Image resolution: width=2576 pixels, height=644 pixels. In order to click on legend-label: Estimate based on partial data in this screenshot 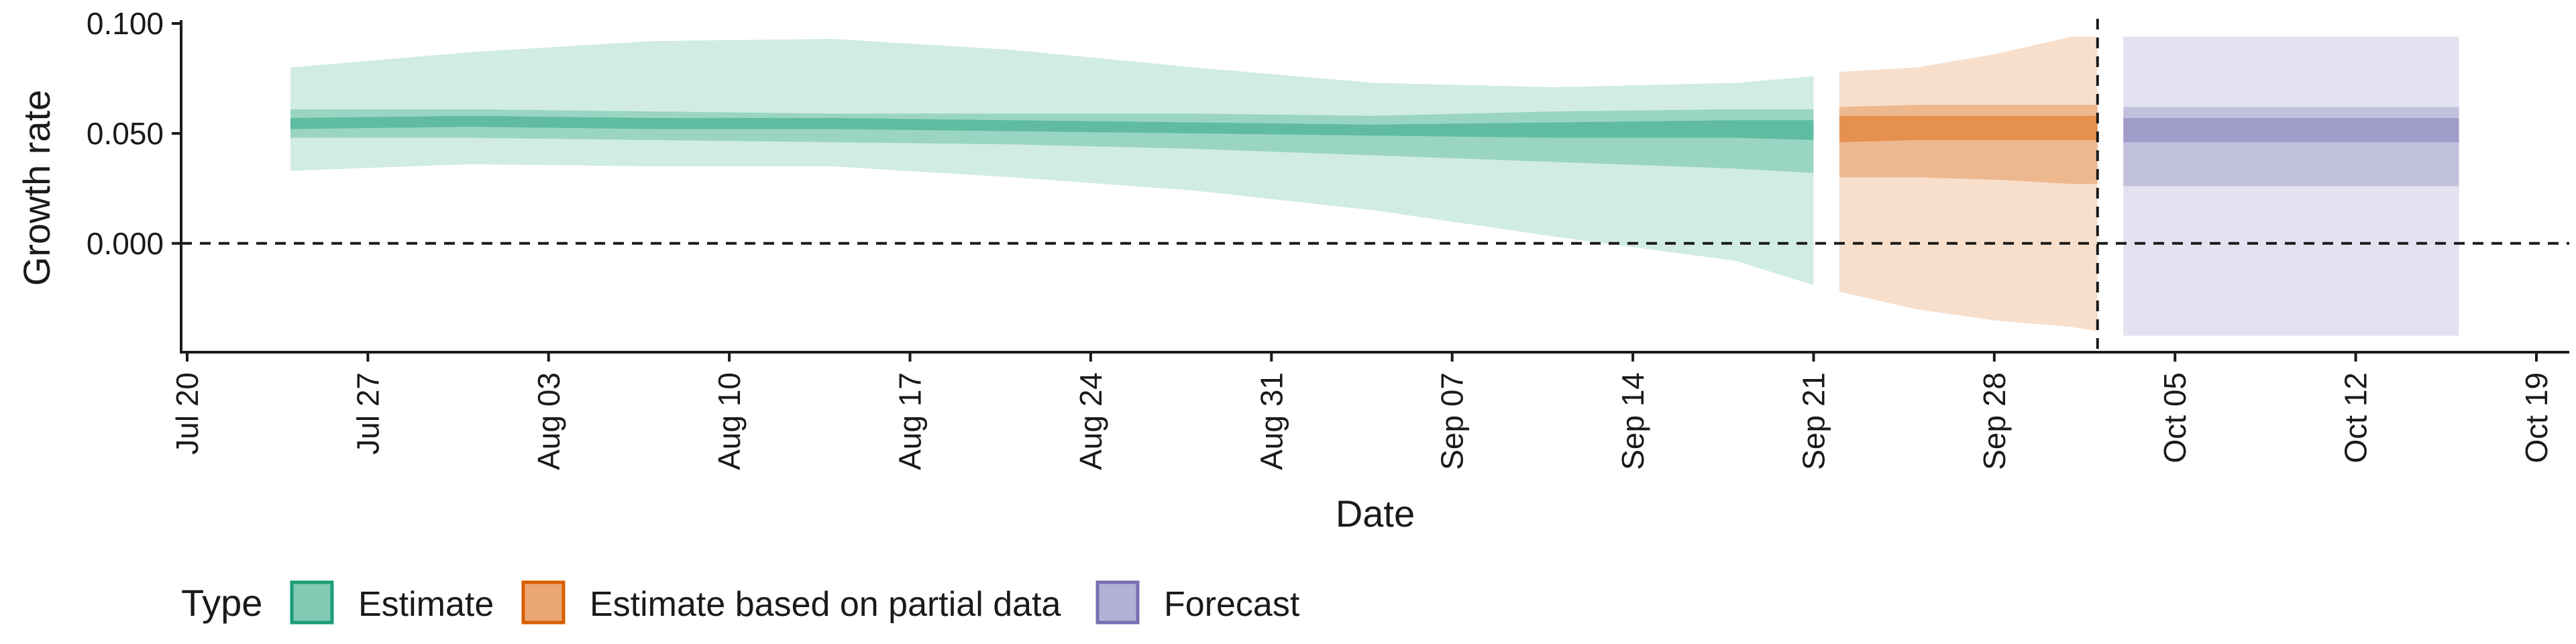, I will do `click(825, 604)`.